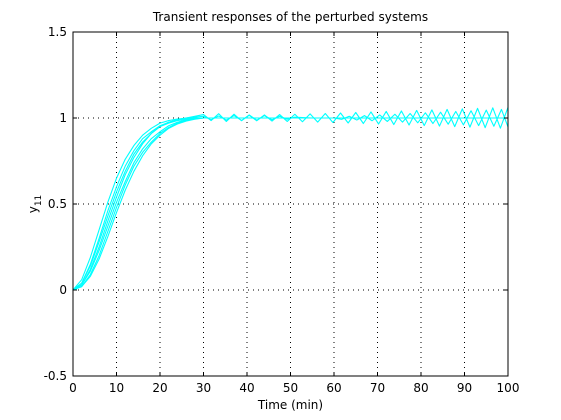 The image size is (561, 420). Describe the element at coordinates (290, 388) in the screenshot. I see `x-tick-label: 50` at that location.